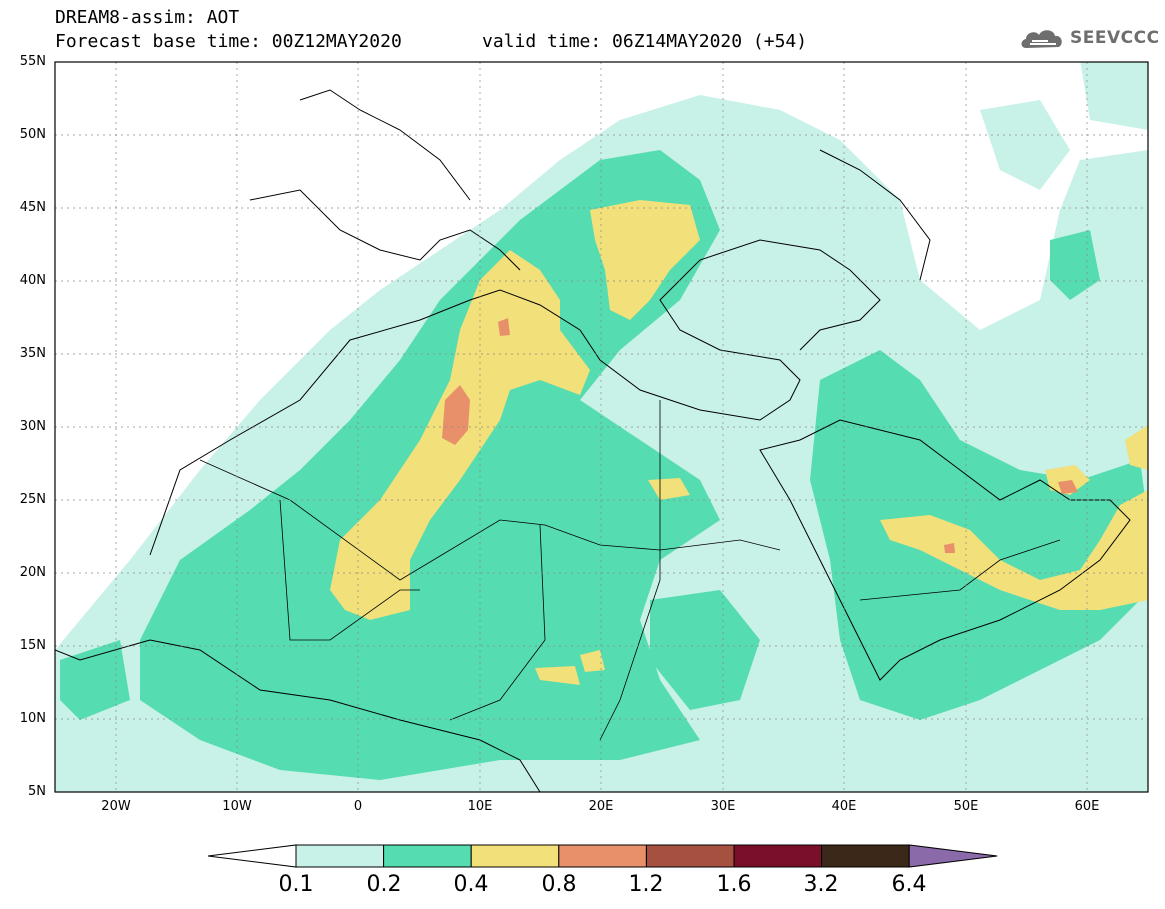  Describe the element at coordinates (116, 806) in the screenshot. I see `lon-label: 20W` at that location.